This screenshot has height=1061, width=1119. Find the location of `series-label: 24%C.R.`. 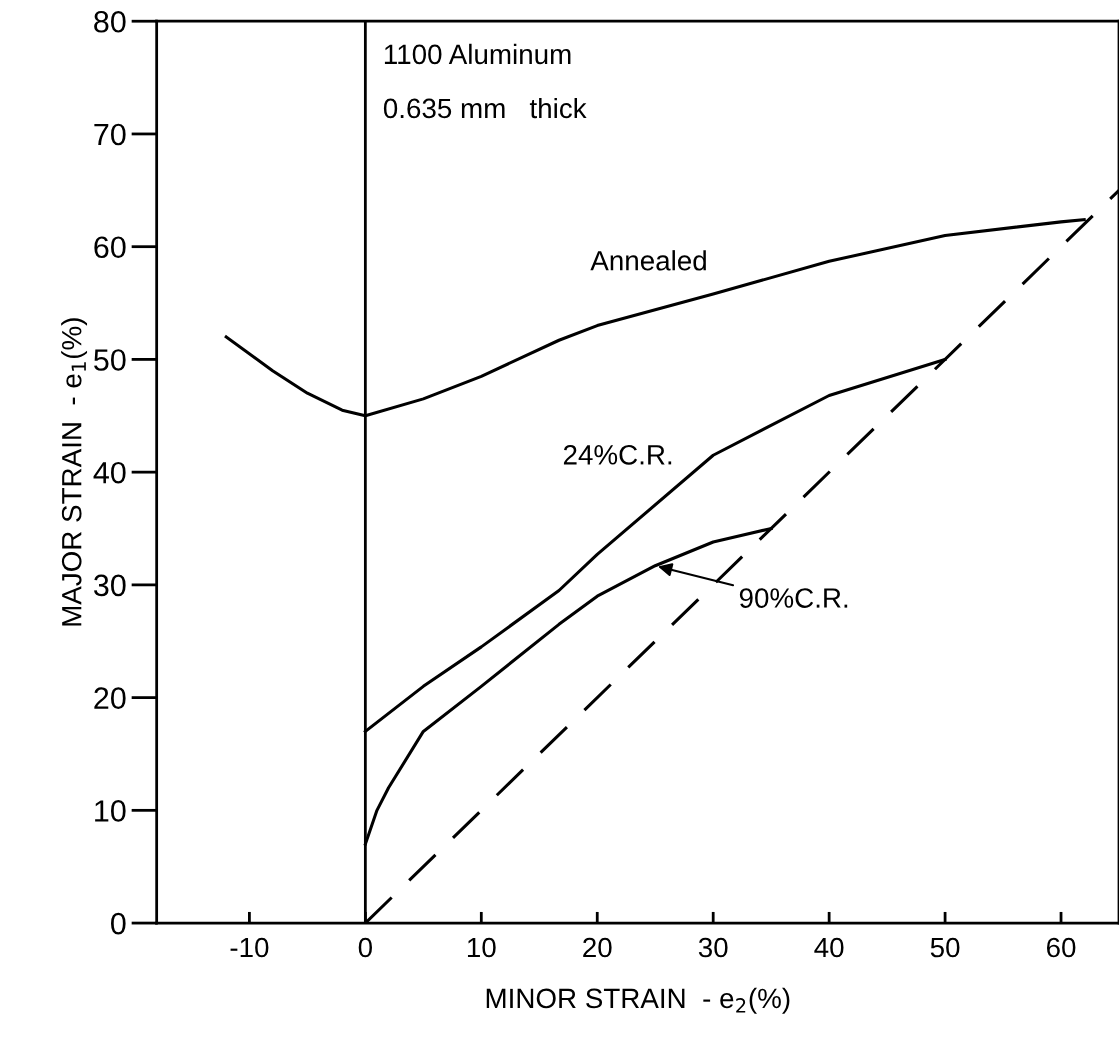

series-label: 24%C.R. is located at coordinates (617, 455).